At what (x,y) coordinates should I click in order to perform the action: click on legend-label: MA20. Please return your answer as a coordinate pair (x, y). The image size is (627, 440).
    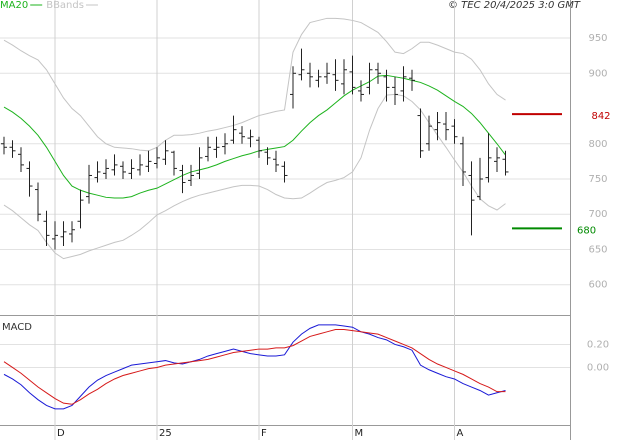
    Looking at the image, I should click on (14, 5).